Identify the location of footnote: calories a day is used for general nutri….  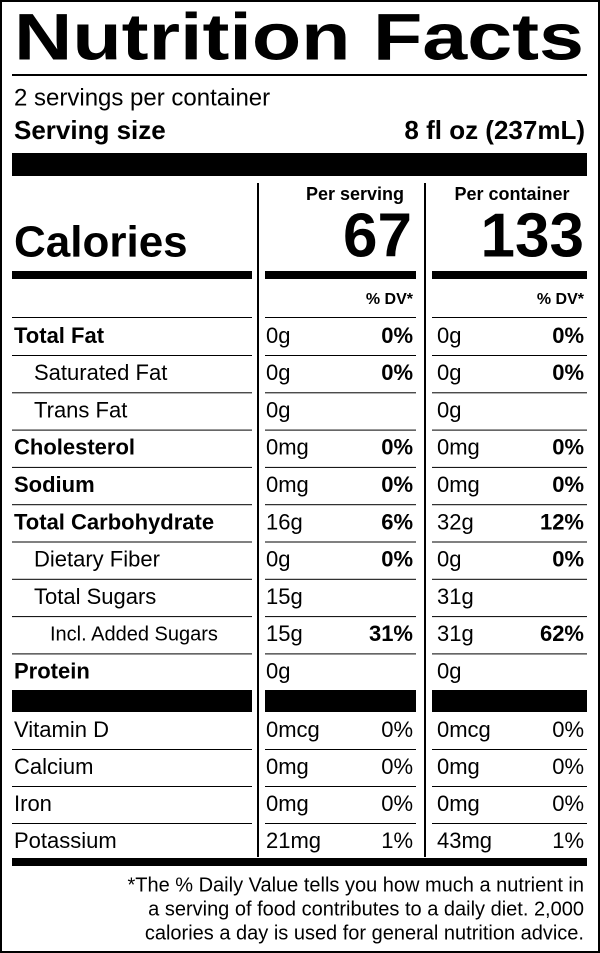
(364, 933).